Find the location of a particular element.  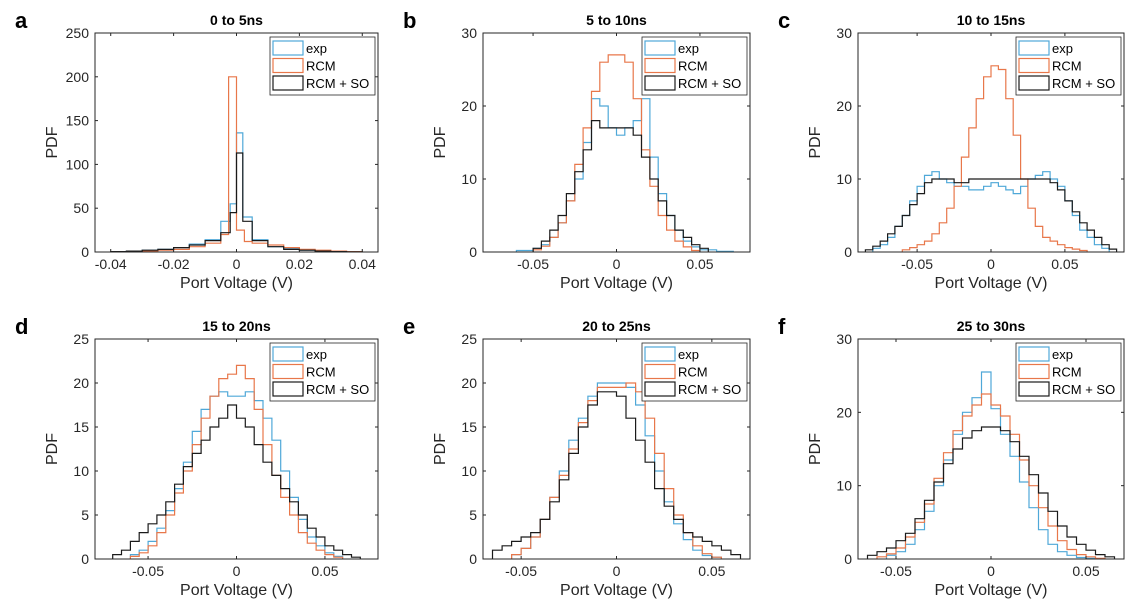

y-tick-label: 50 is located at coordinates (81, 208).